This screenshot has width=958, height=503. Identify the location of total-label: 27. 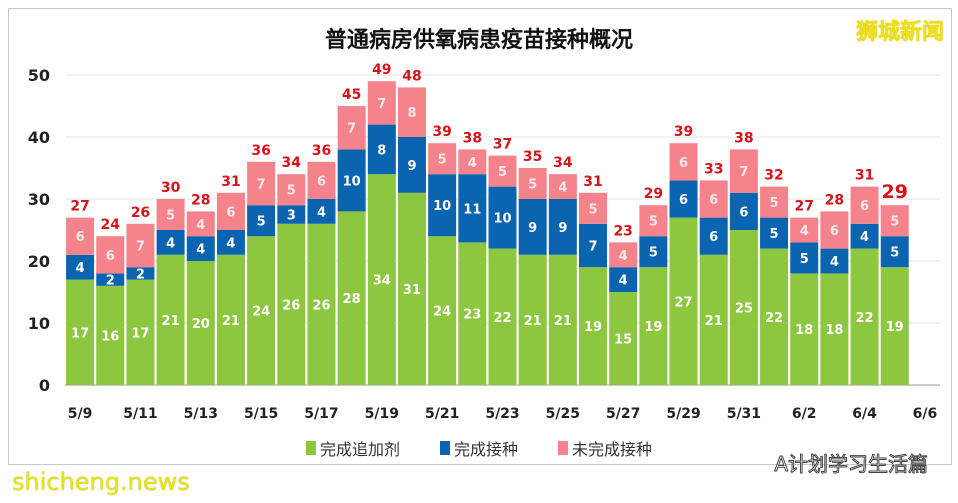
(803, 207).